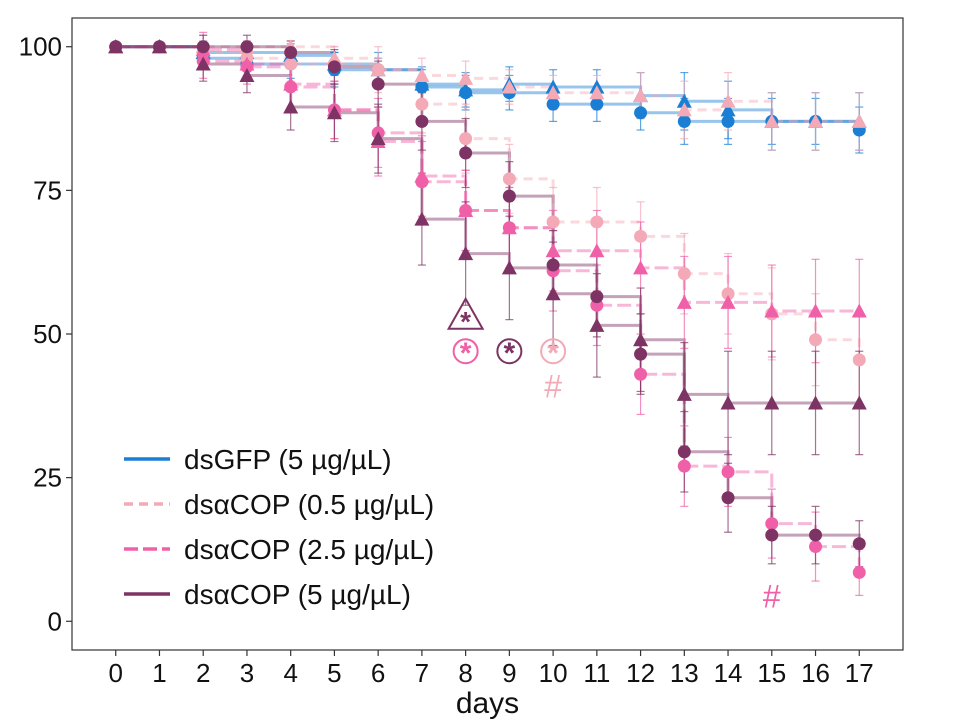 The height and width of the screenshot is (725, 960). I want to click on annotation-asterisk-0: *, so click(465, 321).